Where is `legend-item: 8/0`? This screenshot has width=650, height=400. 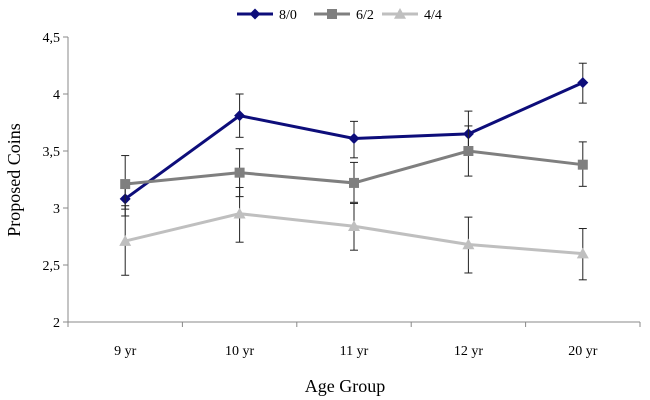 legend-item: 8/0 is located at coordinates (267, 15).